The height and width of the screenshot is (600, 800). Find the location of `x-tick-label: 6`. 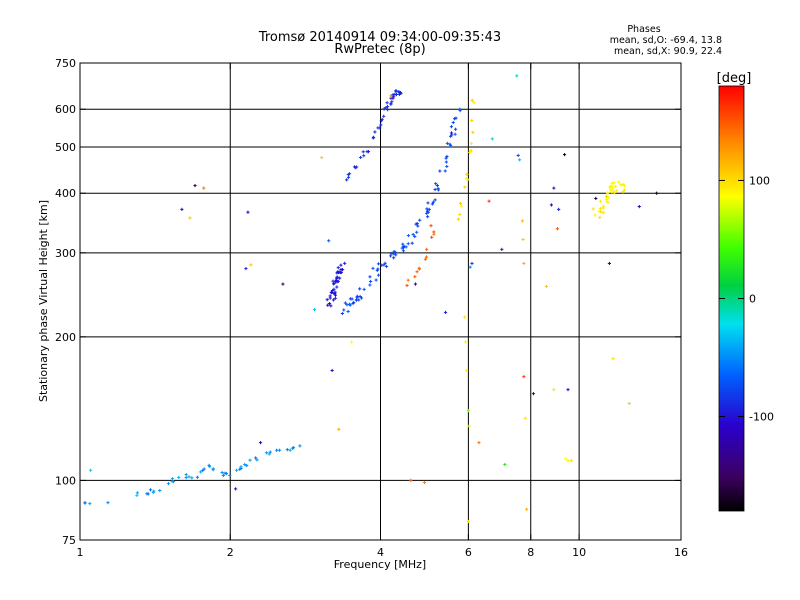

x-tick-label: 6 is located at coordinates (468, 552).